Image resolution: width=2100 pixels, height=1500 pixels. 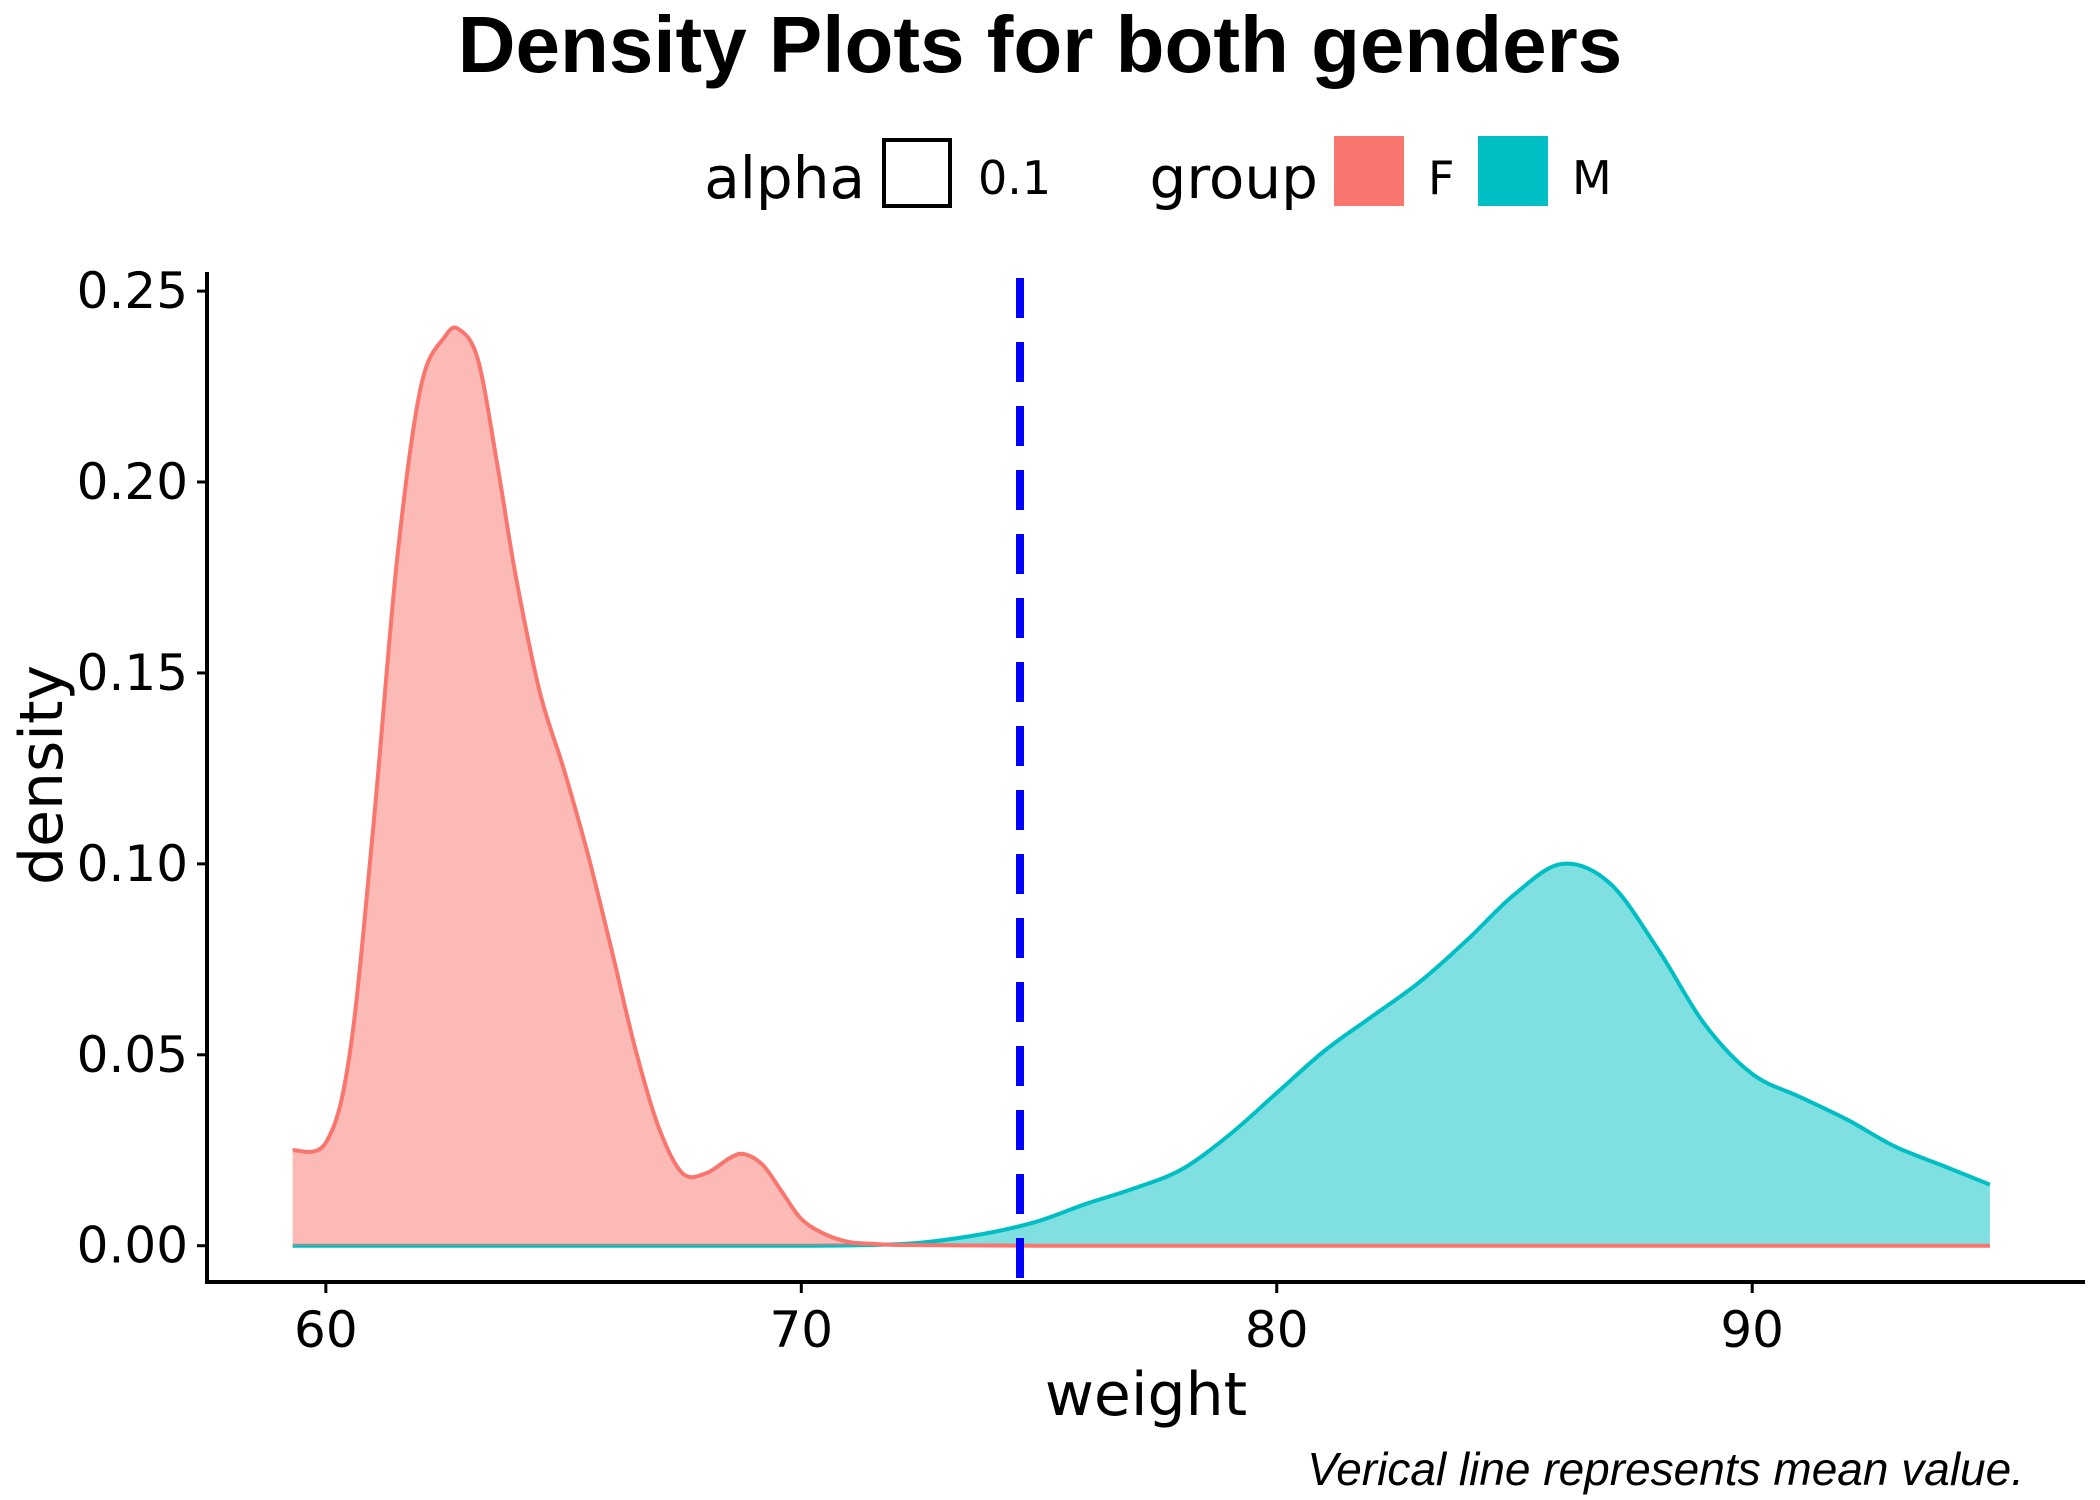 I want to click on chart-caption: Verical line represents mean value., so click(x=1665, y=1469).